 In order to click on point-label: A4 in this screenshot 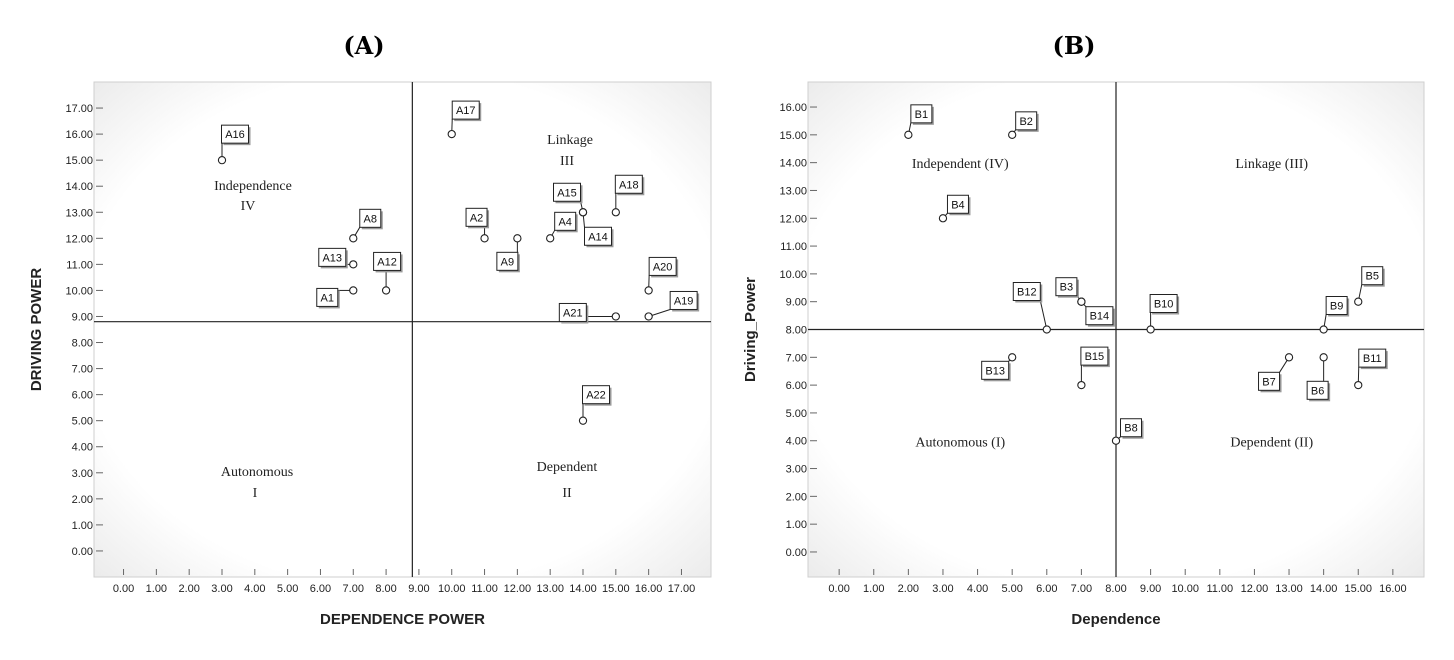, I will do `click(564, 222)`.